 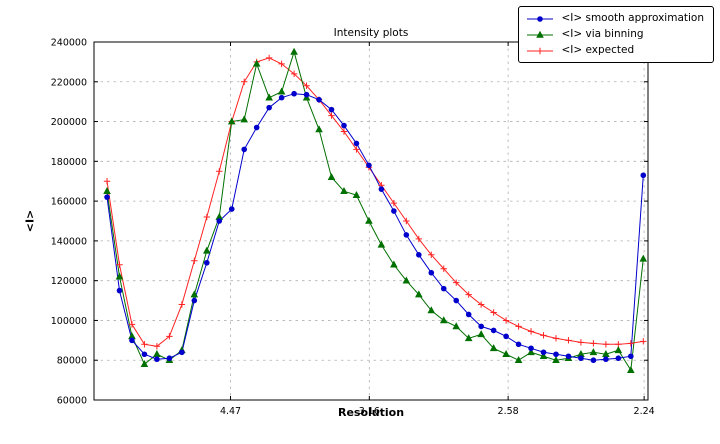 I want to click on svg-text: 2.24, so click(x=644, y=411).